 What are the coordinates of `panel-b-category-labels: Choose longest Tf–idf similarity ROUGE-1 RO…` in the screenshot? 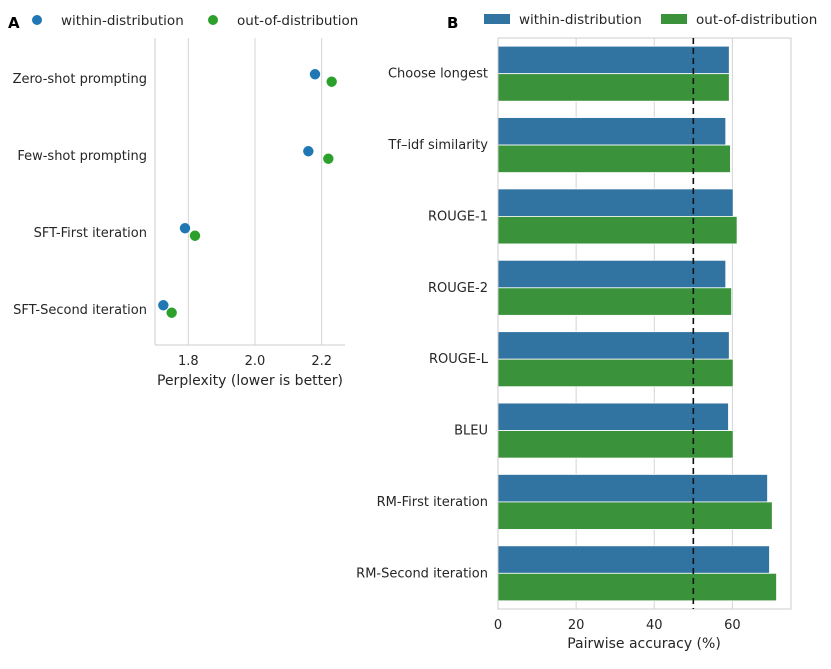 It's located at (422, 324).